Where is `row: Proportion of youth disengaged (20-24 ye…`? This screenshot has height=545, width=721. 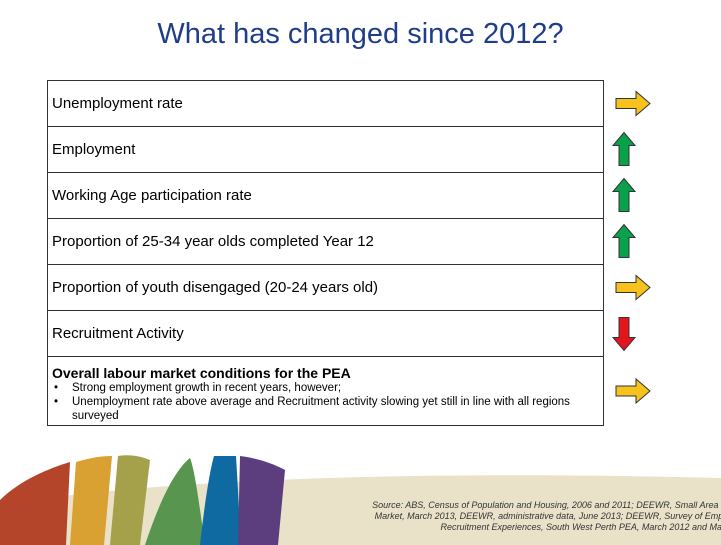
row: Proportion of youth disengaged (20-24 ye… is located at coordinates (325, 287).